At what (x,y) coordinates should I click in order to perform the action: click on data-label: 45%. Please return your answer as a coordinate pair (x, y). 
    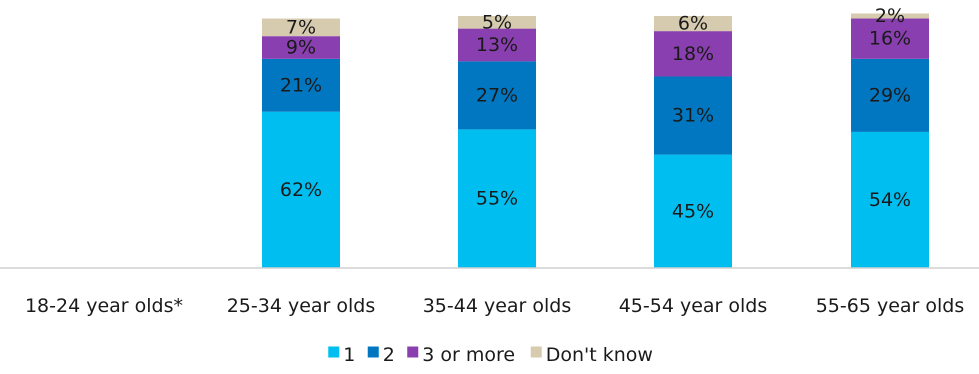
    Looking at the image, I should click on (693, 211).